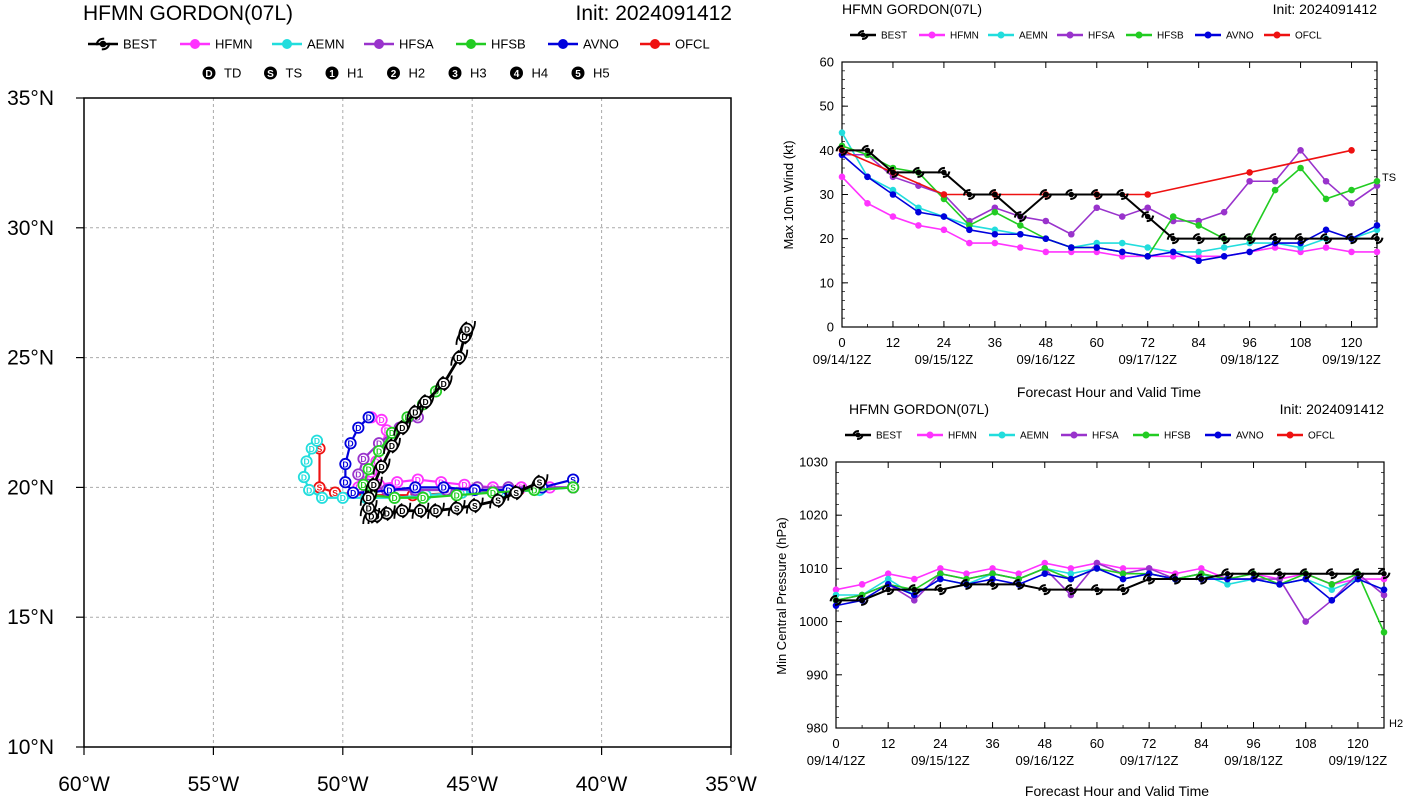 The height and width of the screenshot is (800, 1421). Describe the element at coordinates (406, 73) in the screenshot. I see `intensity-item-h2: 2 H2` at that location.